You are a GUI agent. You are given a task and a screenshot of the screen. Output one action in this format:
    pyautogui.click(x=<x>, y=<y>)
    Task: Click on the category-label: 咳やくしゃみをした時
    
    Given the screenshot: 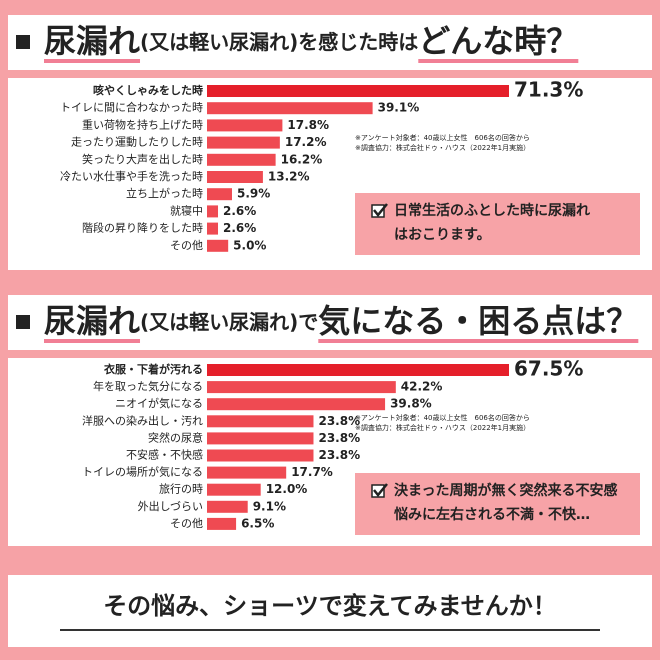 What is the action you would take?
    pyautogui.click(x=148, y=90)
    